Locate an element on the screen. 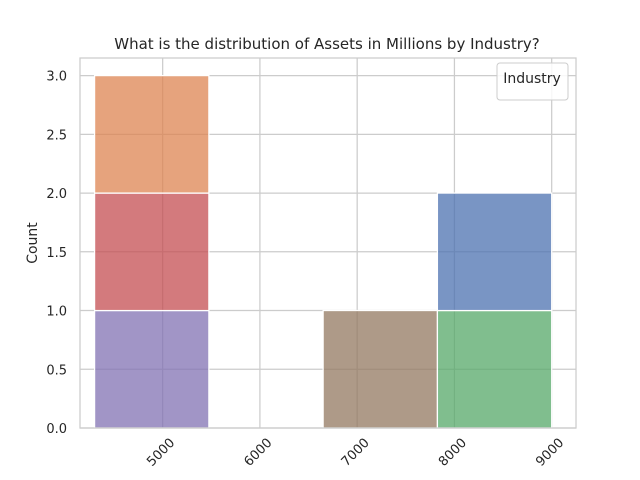 The height and width of the screenshot is (480, 640). y-tick-label: 2.0 is located at coordinates (56, 194).